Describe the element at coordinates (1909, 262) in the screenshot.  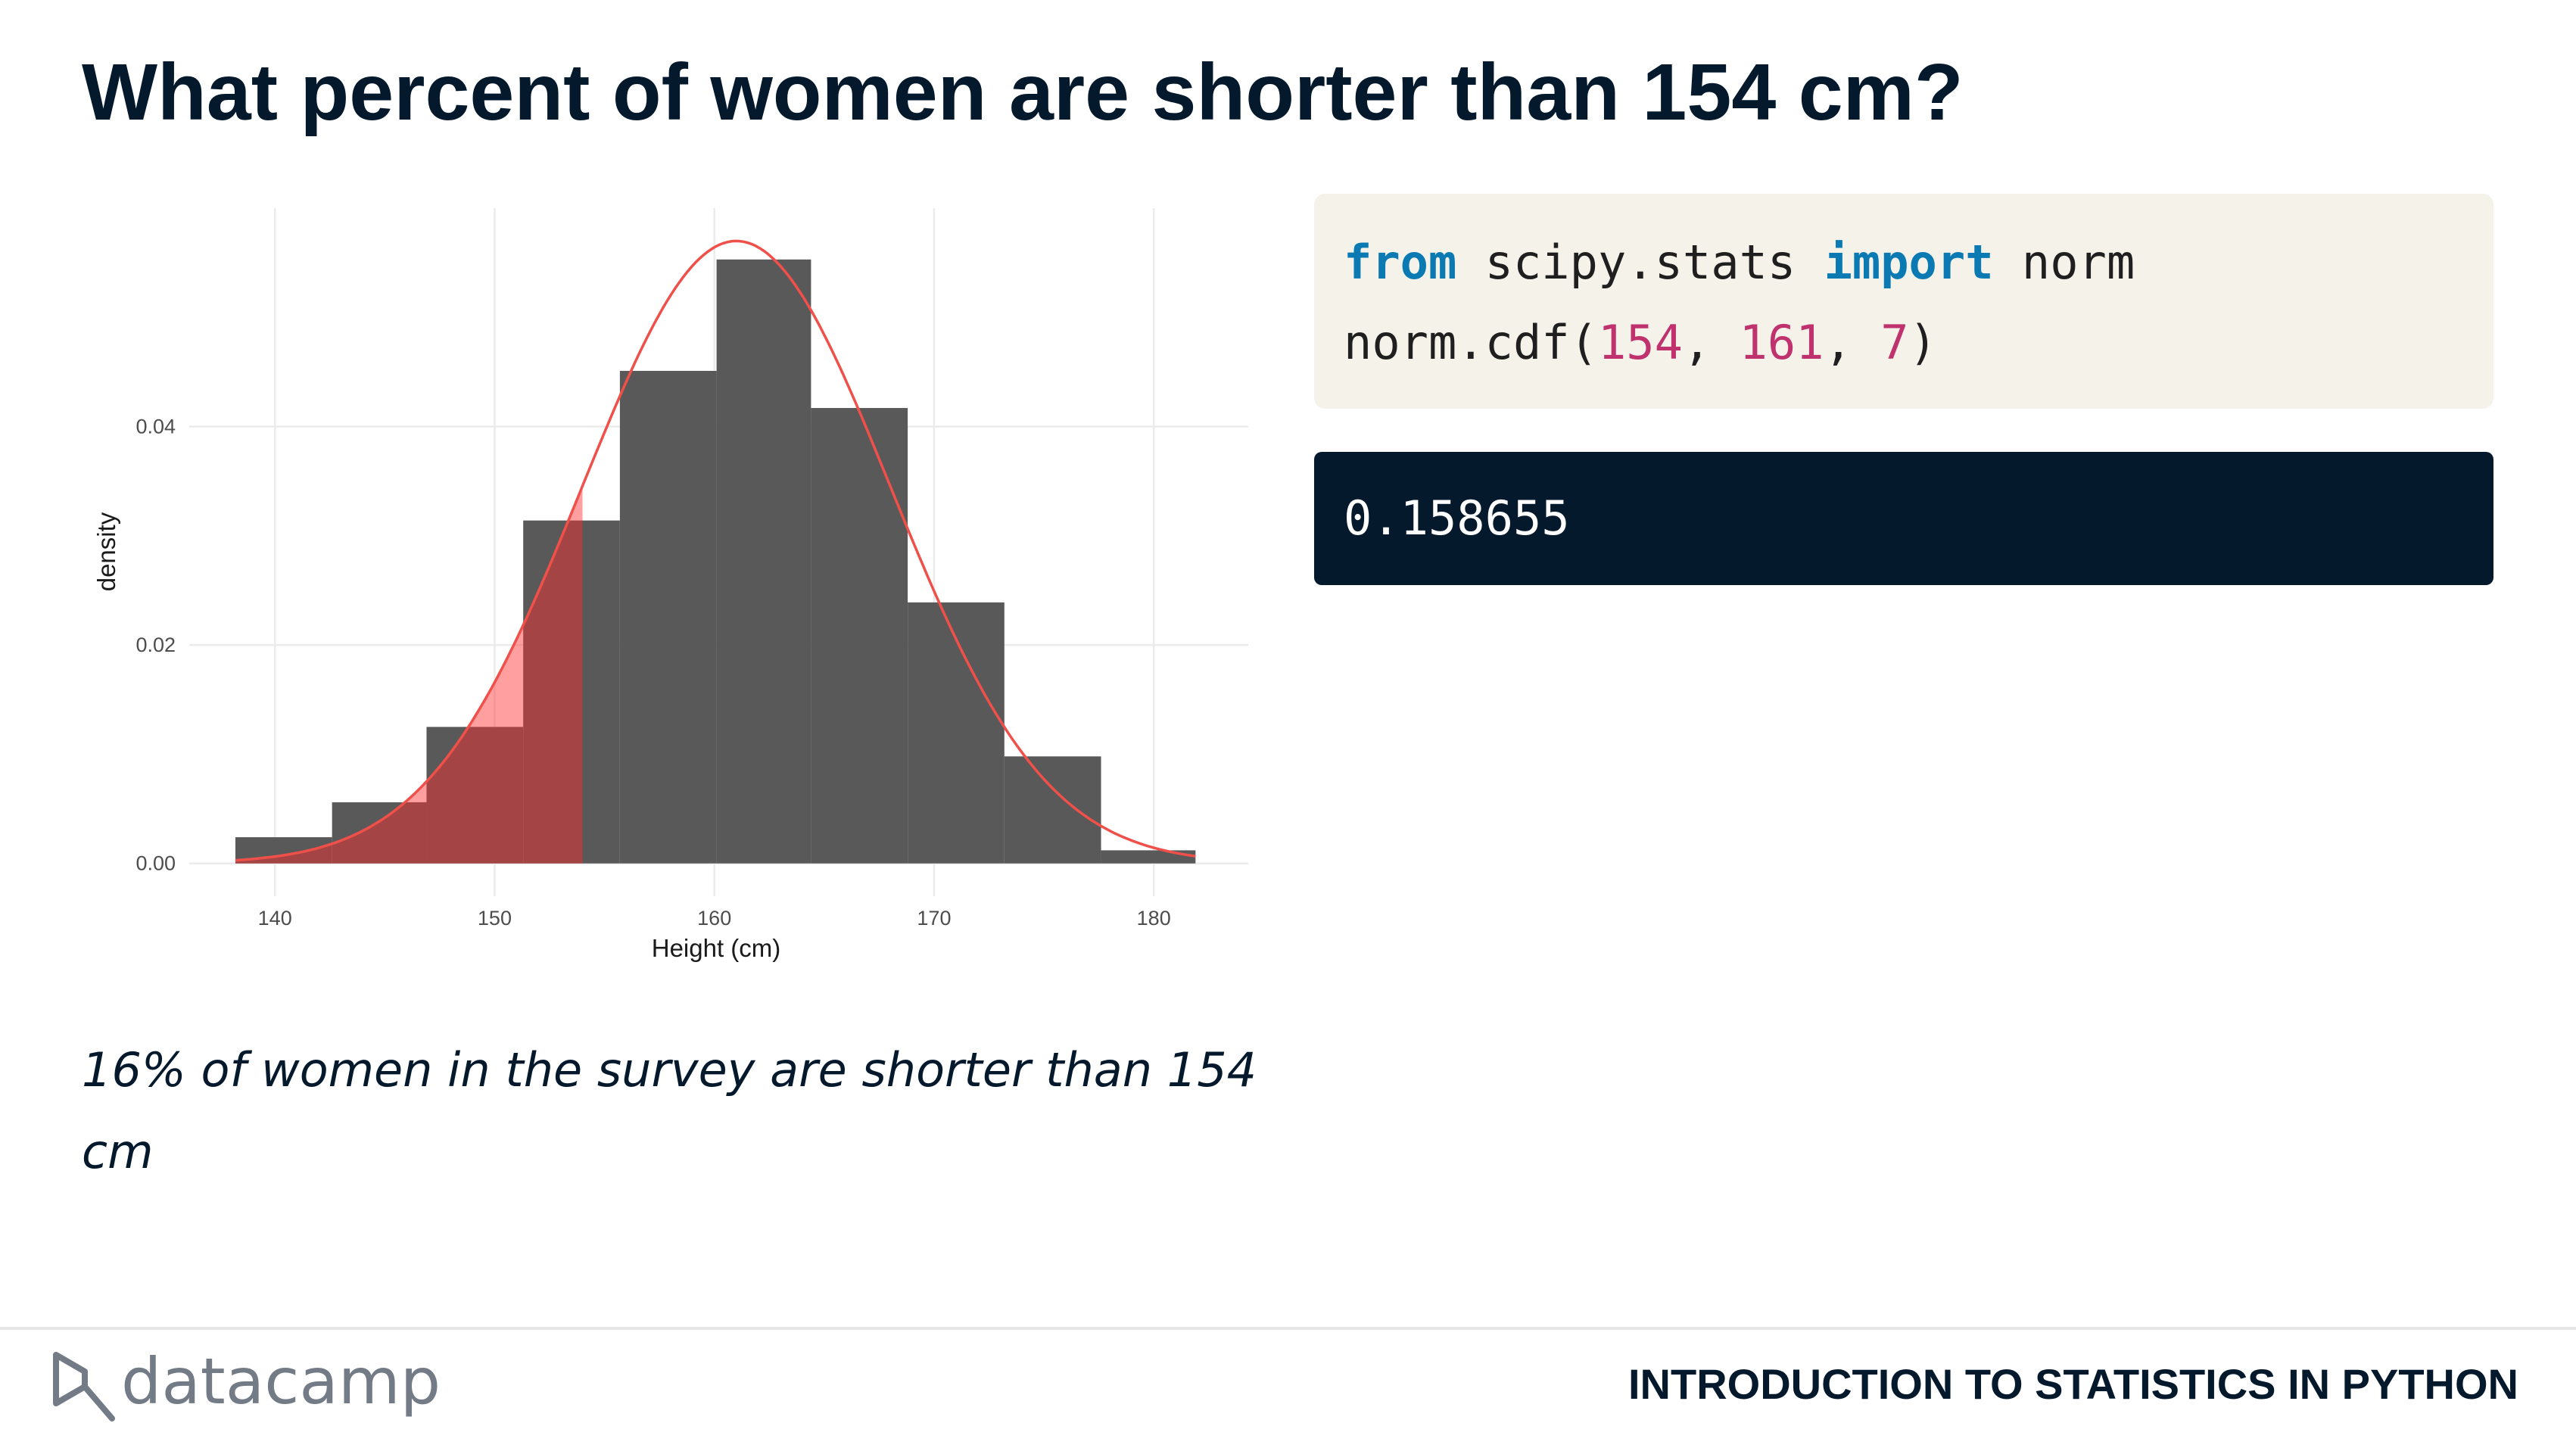
I see `code-token: import` at that location.